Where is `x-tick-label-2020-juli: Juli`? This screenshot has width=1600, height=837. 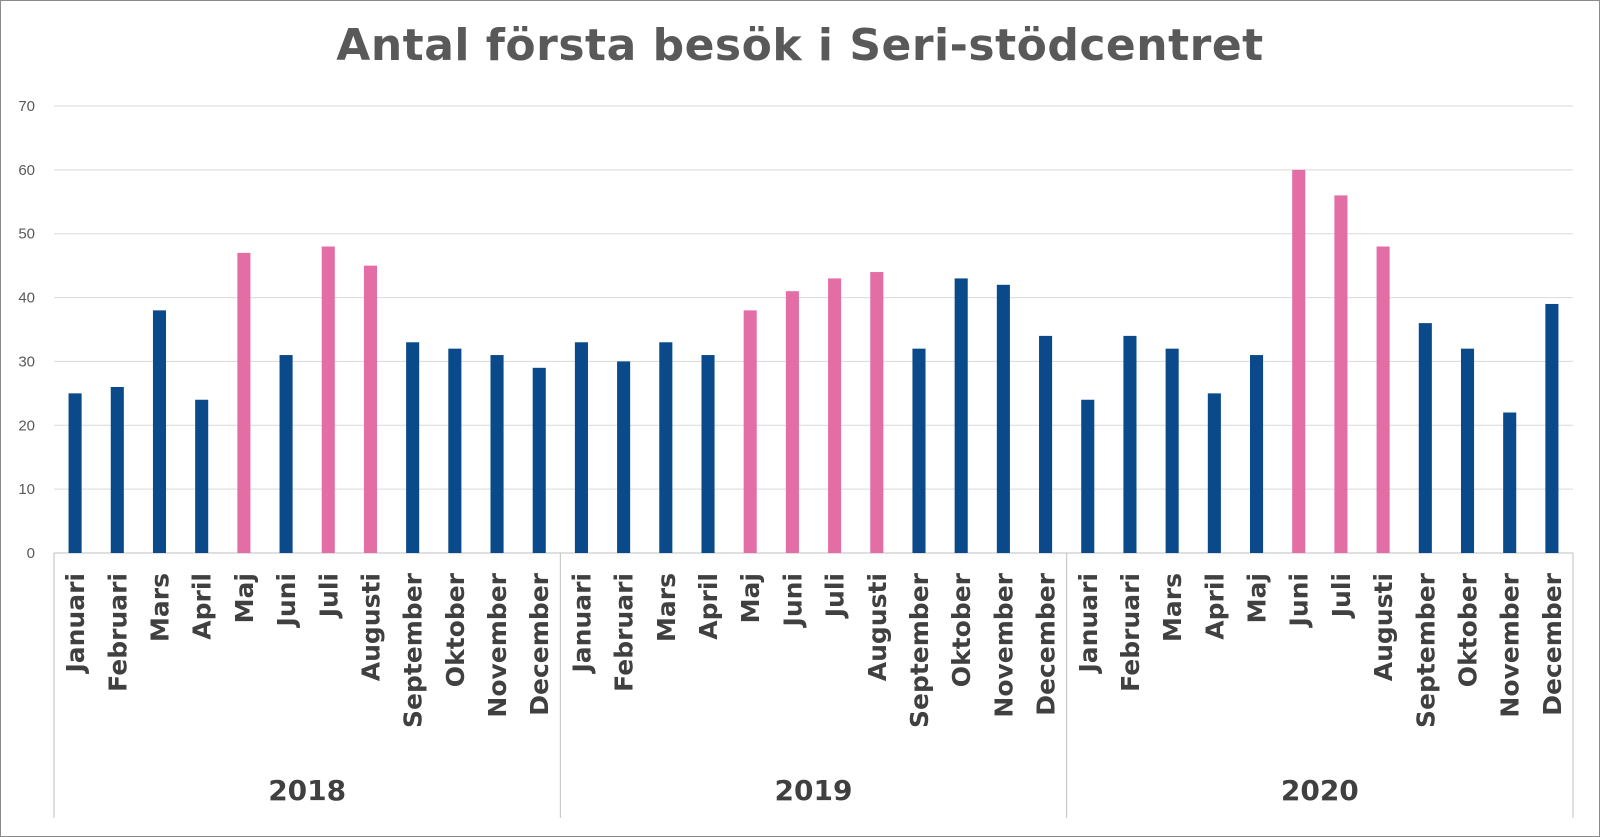
x-tick-label-2020-juli: Juli is located at coordinates (1341, 596).